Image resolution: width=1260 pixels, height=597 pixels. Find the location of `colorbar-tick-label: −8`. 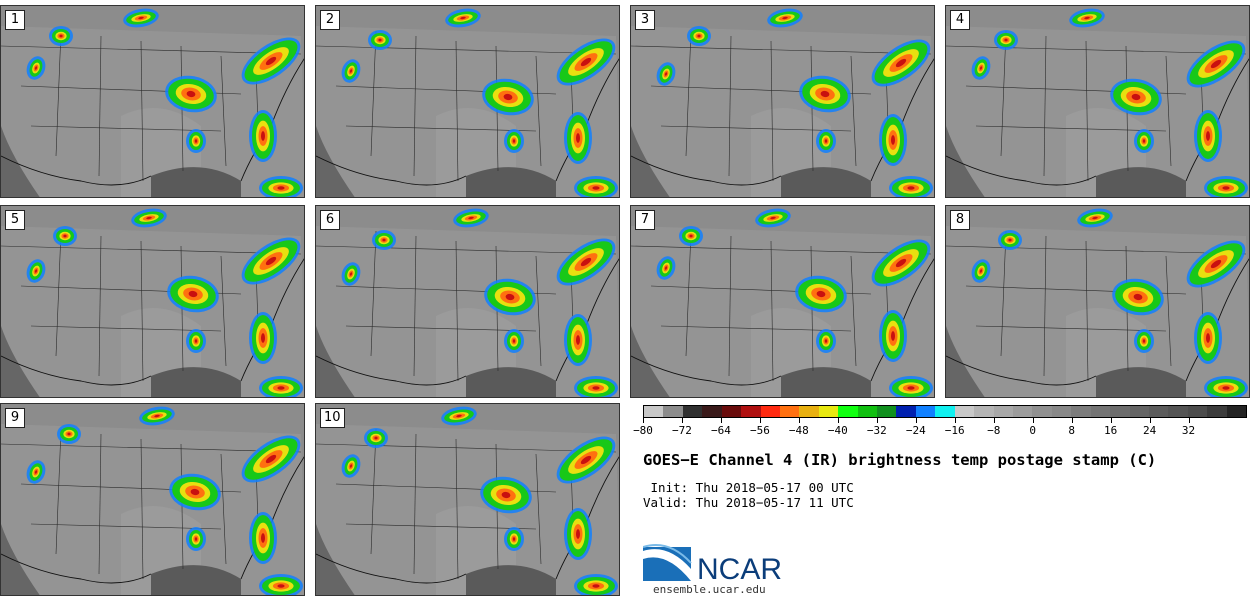

colorbar-tick-label: −8 is located at coordinates (994, 430).